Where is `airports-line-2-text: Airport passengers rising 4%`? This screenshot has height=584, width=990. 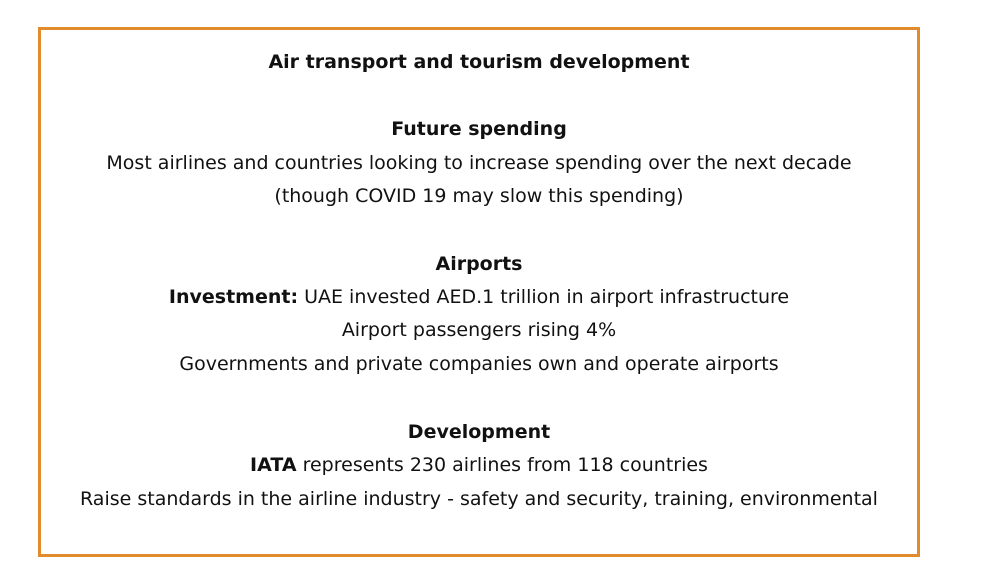
airports-line-2-text: Airport passengers rising 4% is located at coordinates (479, 330).